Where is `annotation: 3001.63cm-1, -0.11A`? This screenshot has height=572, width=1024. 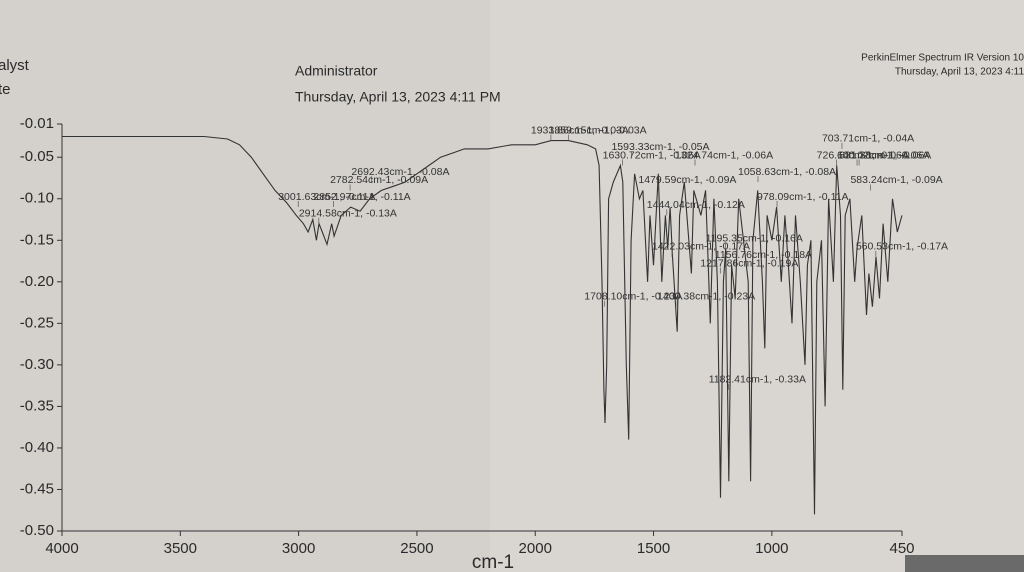
annotation: 3001.63cm-1, -0.11A is located at coordinates (326, 197).